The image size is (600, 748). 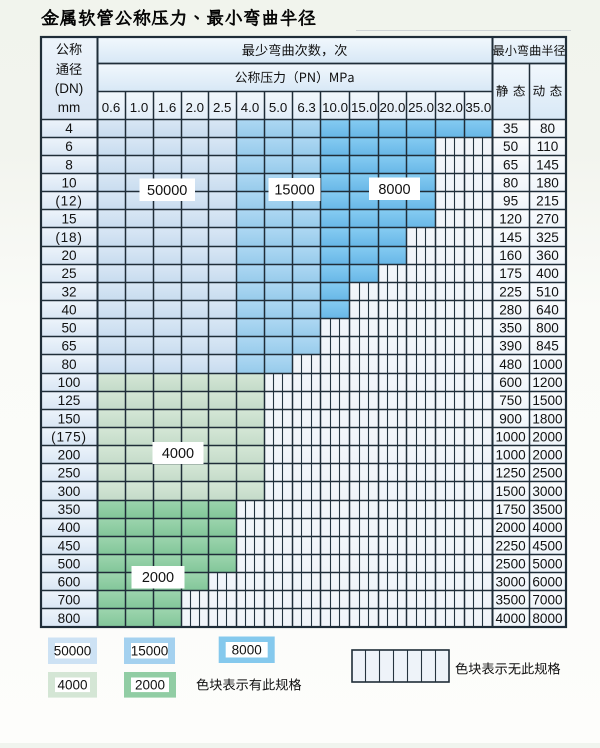 I want to click on svg-text: 5000, so click(x=547, y=563).